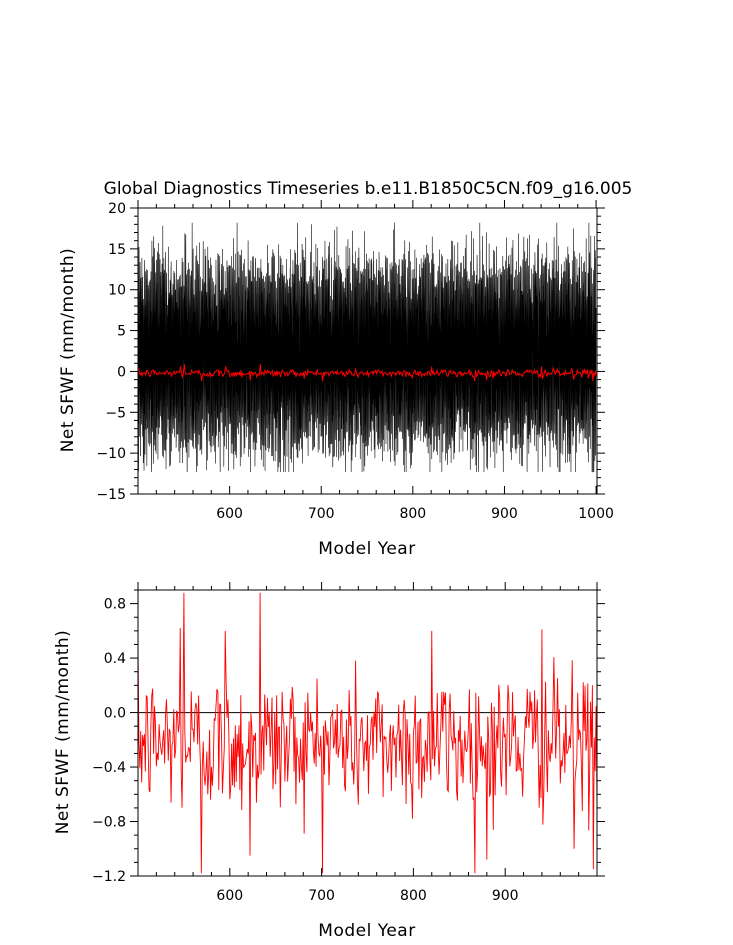 This screenshot has height=945, width=733. What do you see at coordinates (109, 768) in the screenshot?
I see `y-tick-label: −0.4` at bounding box center [109, 768].